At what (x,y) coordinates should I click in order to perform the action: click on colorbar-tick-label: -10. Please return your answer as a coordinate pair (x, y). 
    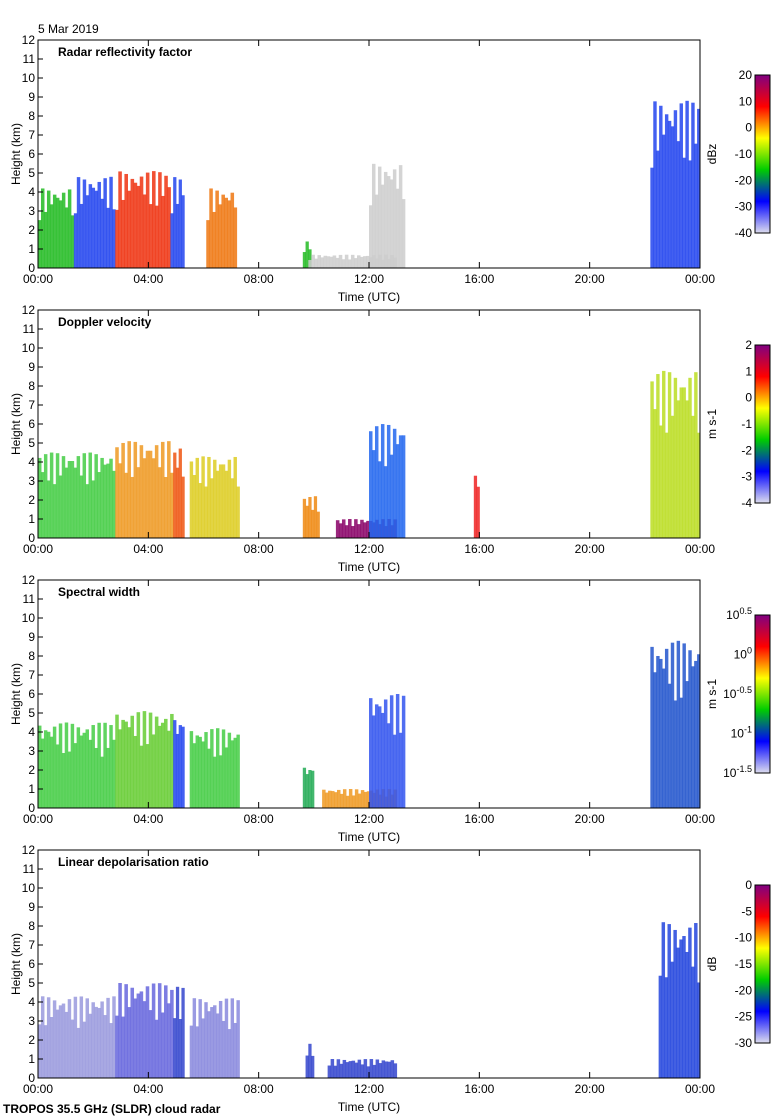
    Looking at the image, I should click on (744, 154).